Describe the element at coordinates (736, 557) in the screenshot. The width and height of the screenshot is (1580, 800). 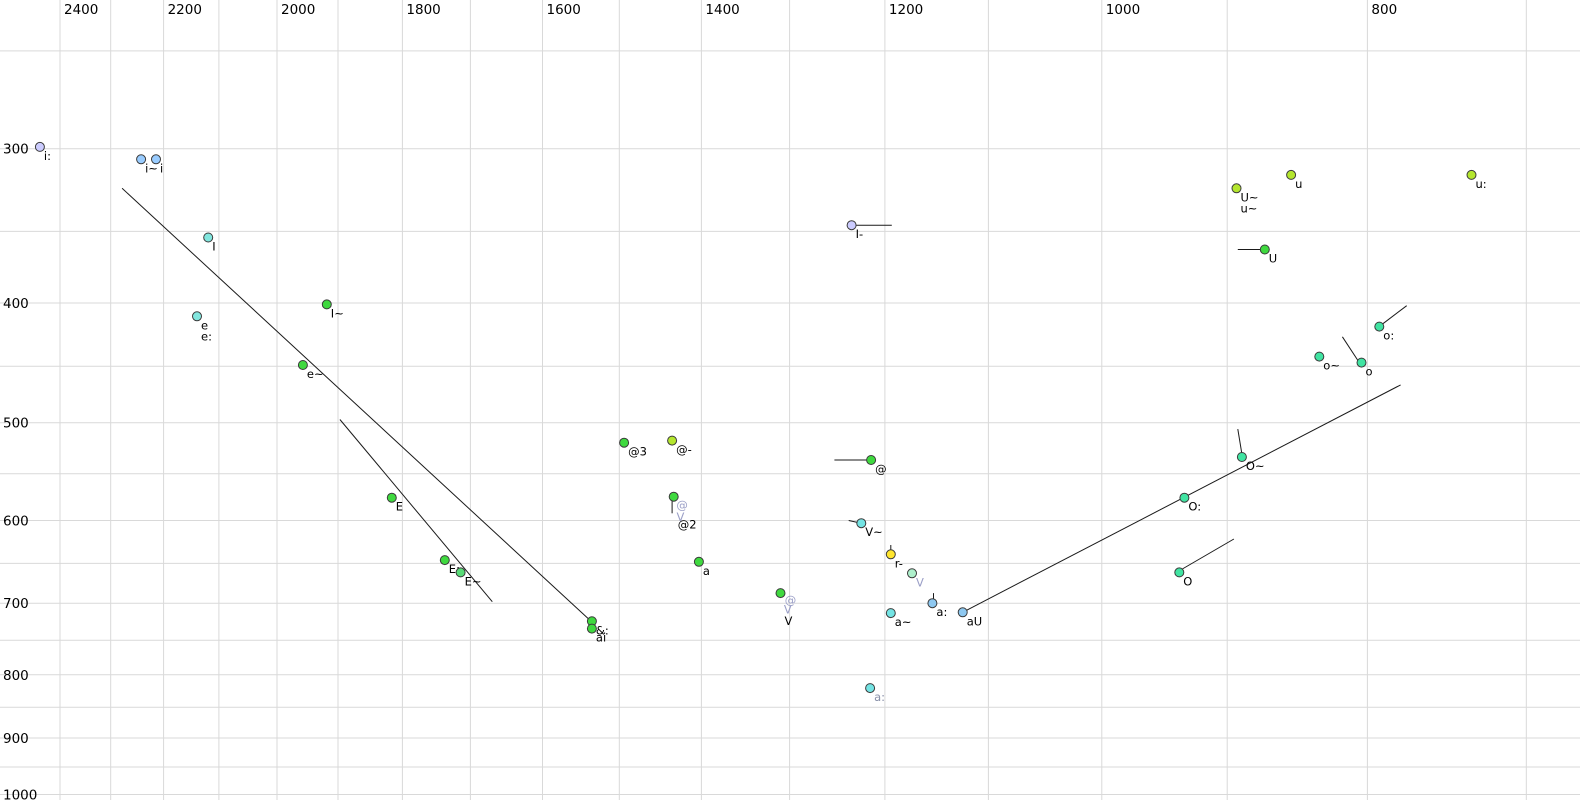
I see `ghost-vowel-labels: @V@V` at that location.